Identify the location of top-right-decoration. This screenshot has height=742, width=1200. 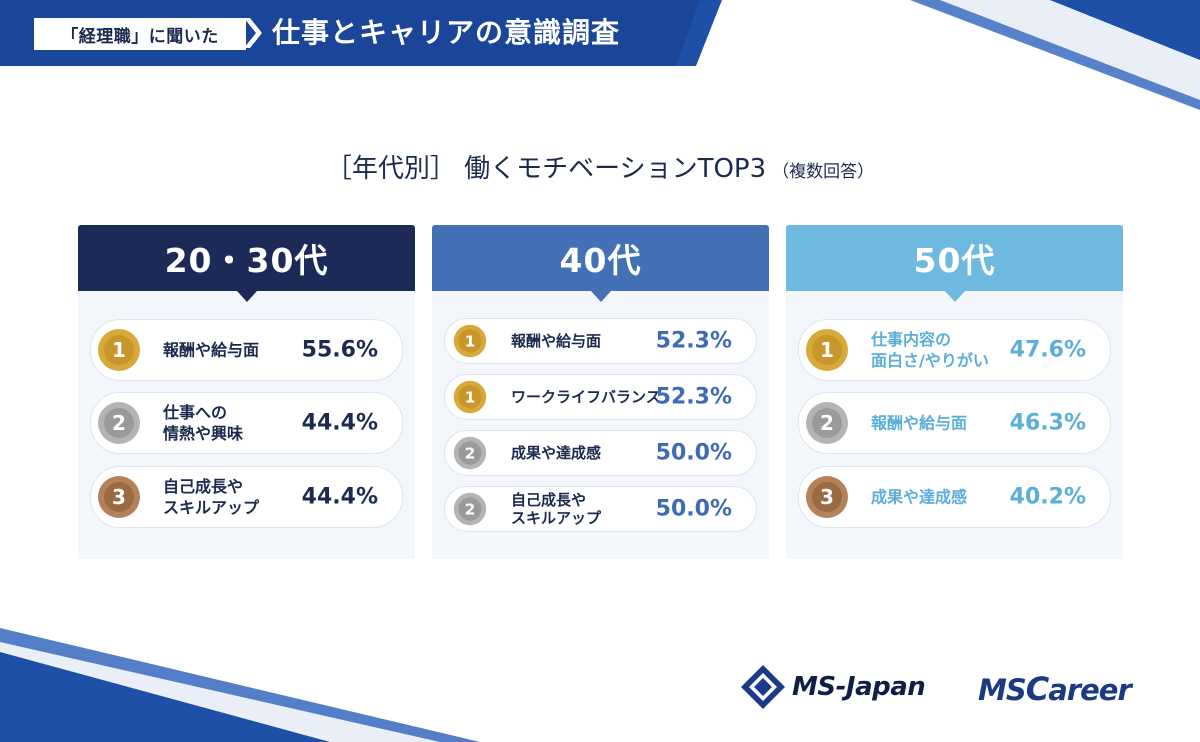
(1055, 55).